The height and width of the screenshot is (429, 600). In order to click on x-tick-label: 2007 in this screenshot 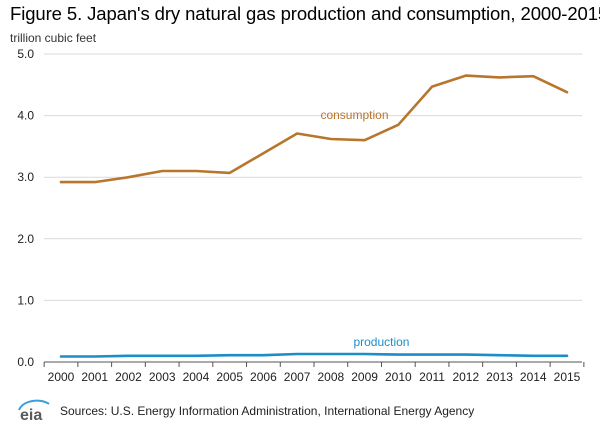, I will do `click(297, 377)`.